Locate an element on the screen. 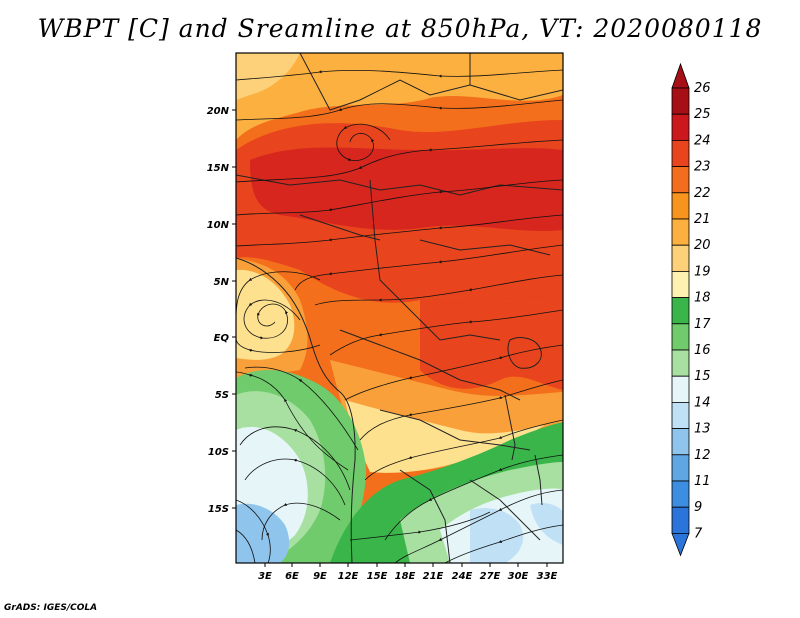 The width and height of the screenshot is (800, 618). colorbar-label: 17 is located at coordinates (702, 324).